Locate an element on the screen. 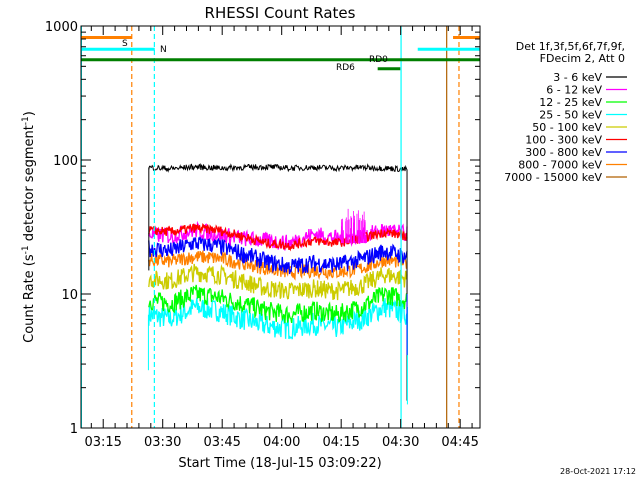 The height and width of the screenshot is (480, 640). flag-label-n: N is located at coordinates (163, 50).